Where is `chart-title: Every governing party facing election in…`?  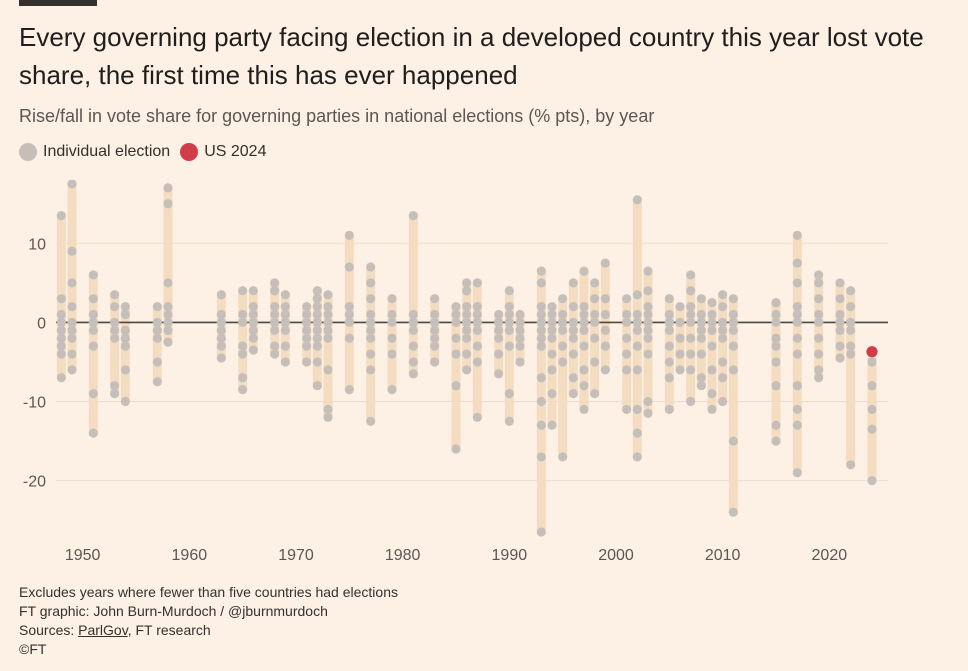
chart-title: Every governing party facing election in… is located at coordinates (471, 56).